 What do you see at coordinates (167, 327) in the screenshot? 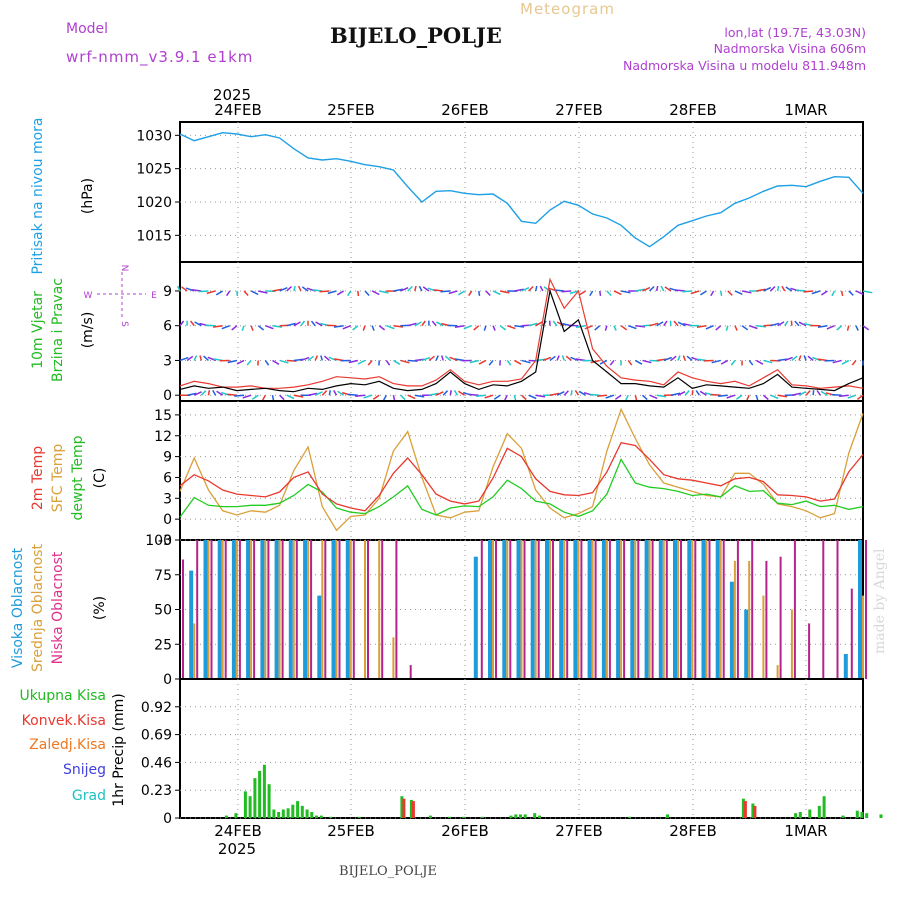
I see `wind-ytick-label: 6` at bounding box center [167, 327].